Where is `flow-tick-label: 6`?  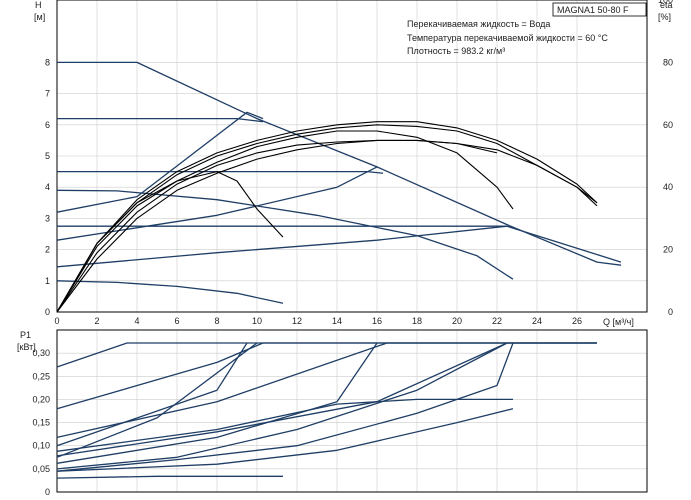
flow-tick-label: 6 is located at coordinates (176, 321).